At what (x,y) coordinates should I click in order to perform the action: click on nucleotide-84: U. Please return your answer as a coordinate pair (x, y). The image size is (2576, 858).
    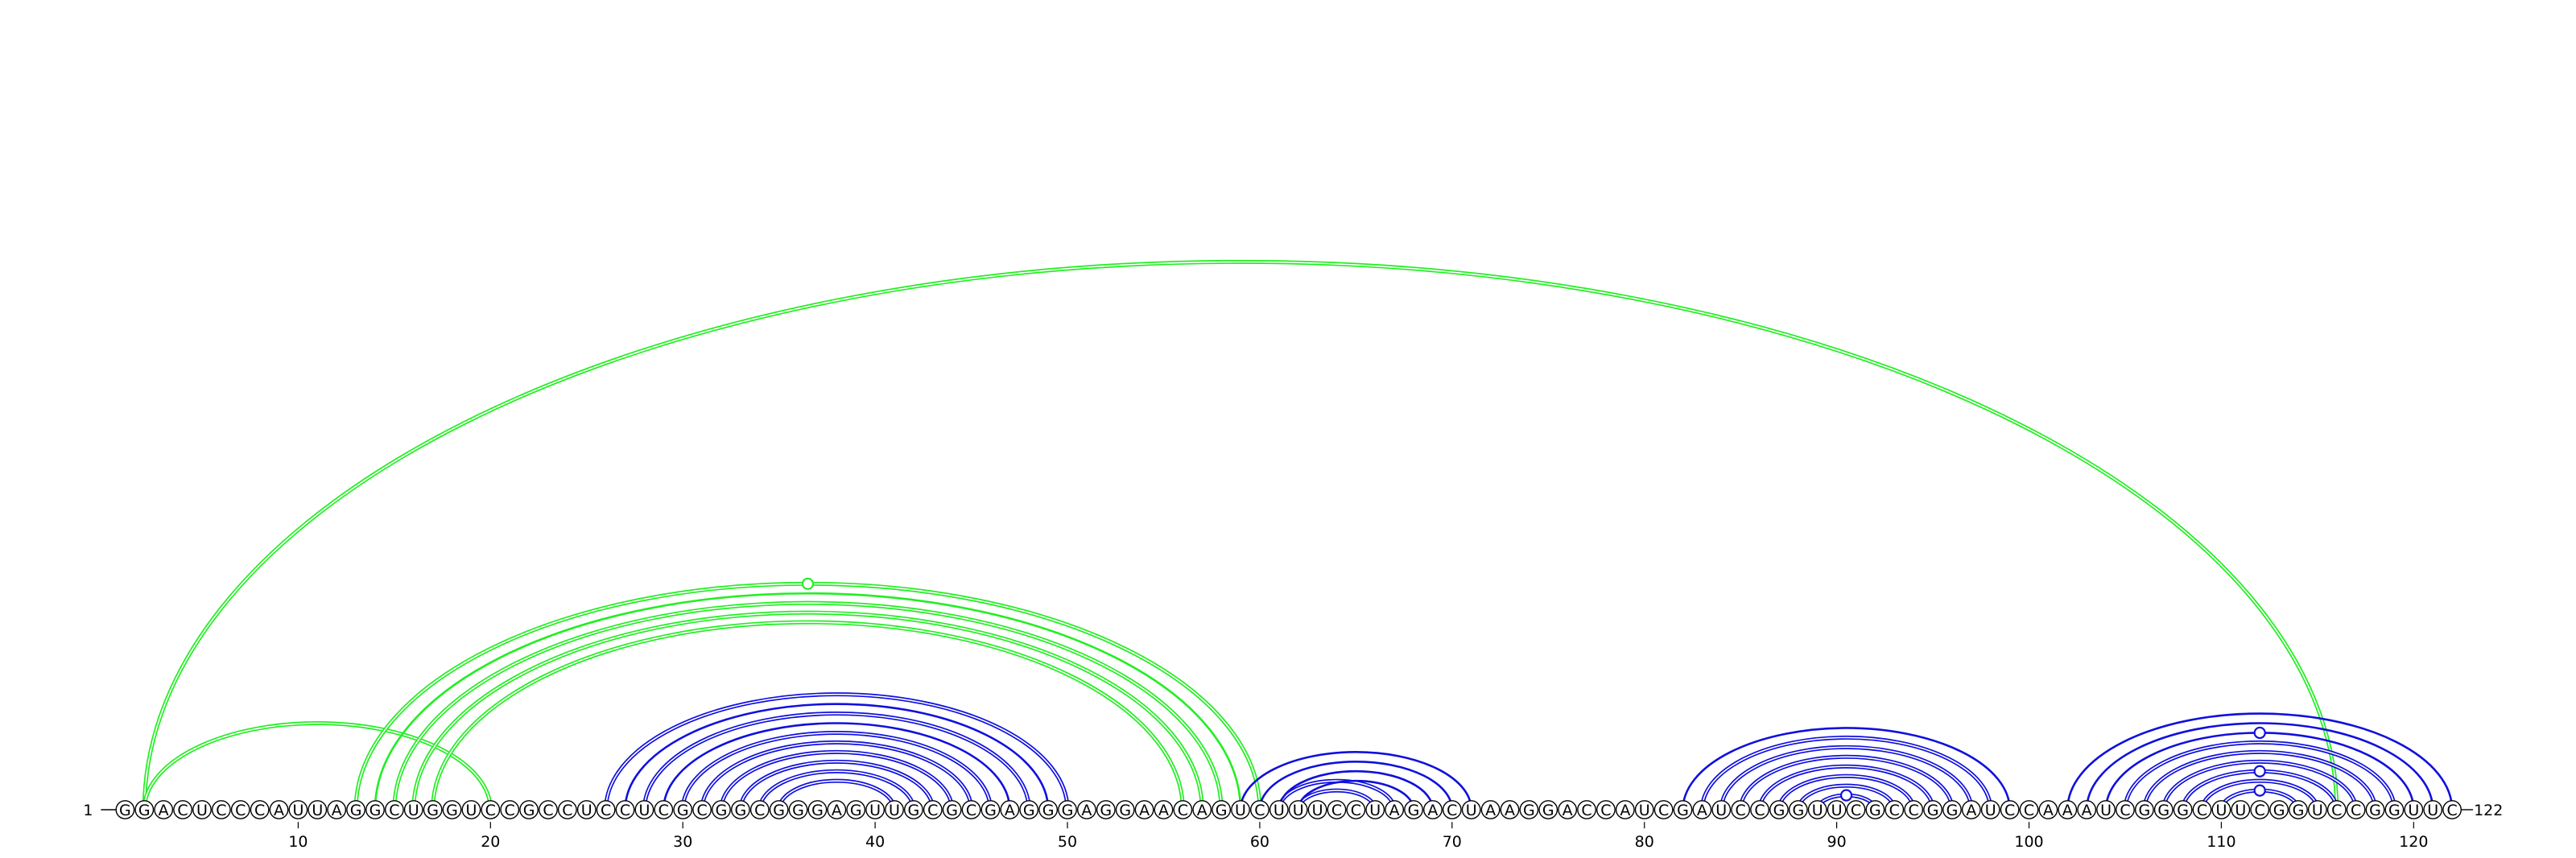
    Looking at the image, I should click on (1721, 809).